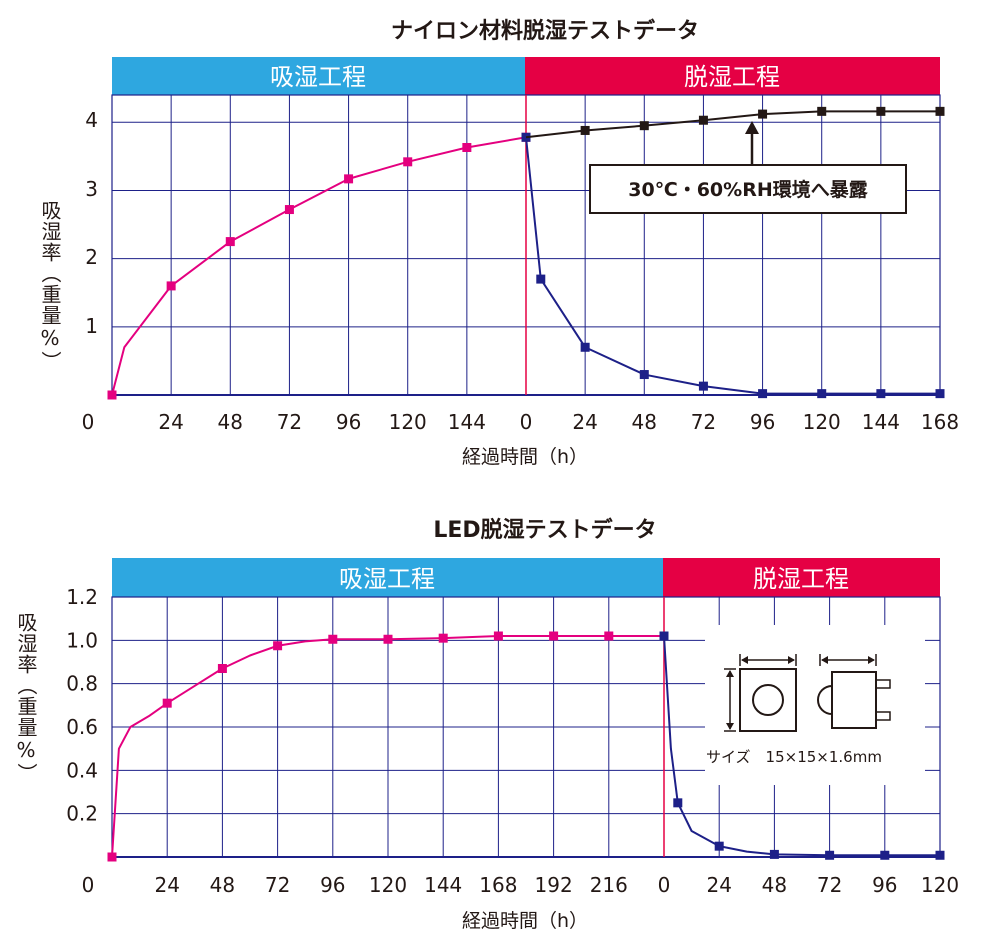 The width and height of the screenshot is (1000, 948). I want to click on chart1-ylabel: 吸湿率（重量%）, so click(50, 286).